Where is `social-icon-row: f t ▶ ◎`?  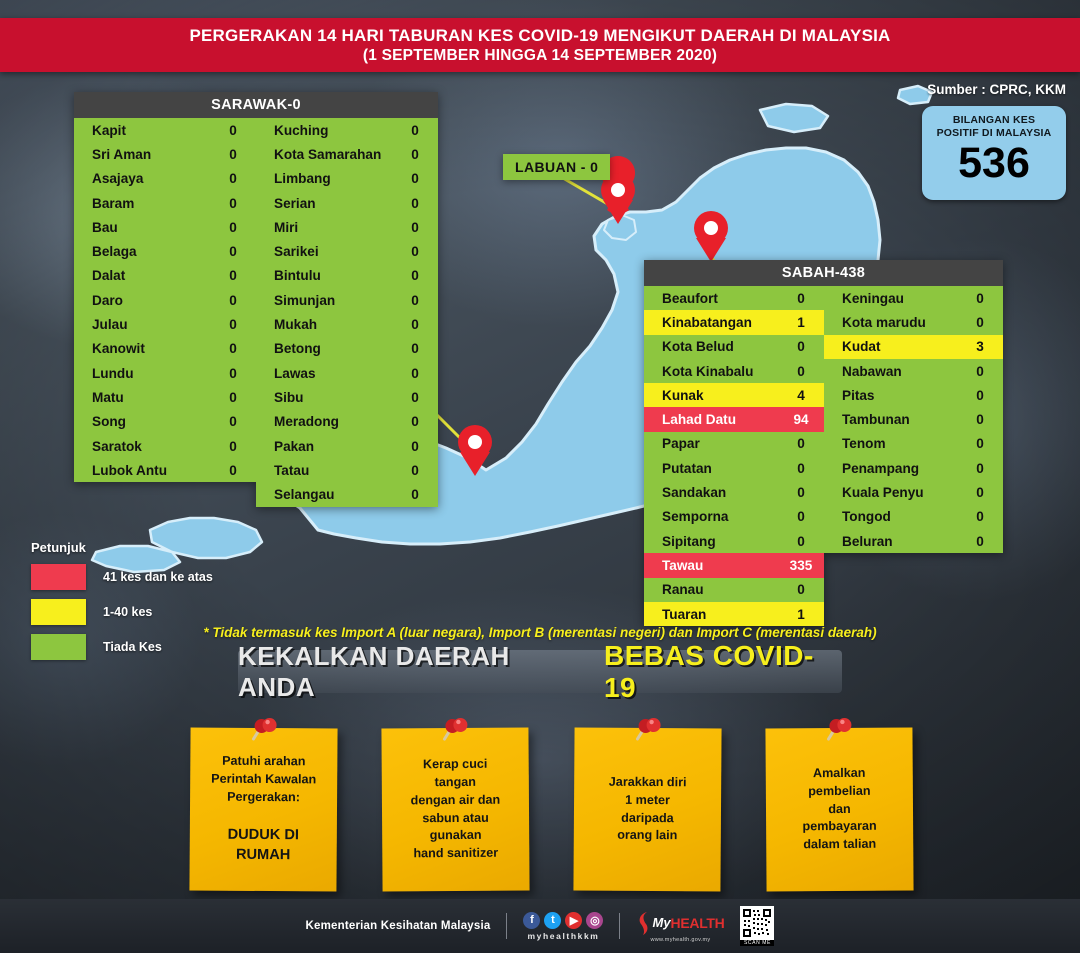 social-icon-row: f t ▶ ◎ is located at coordinates (563, 920).